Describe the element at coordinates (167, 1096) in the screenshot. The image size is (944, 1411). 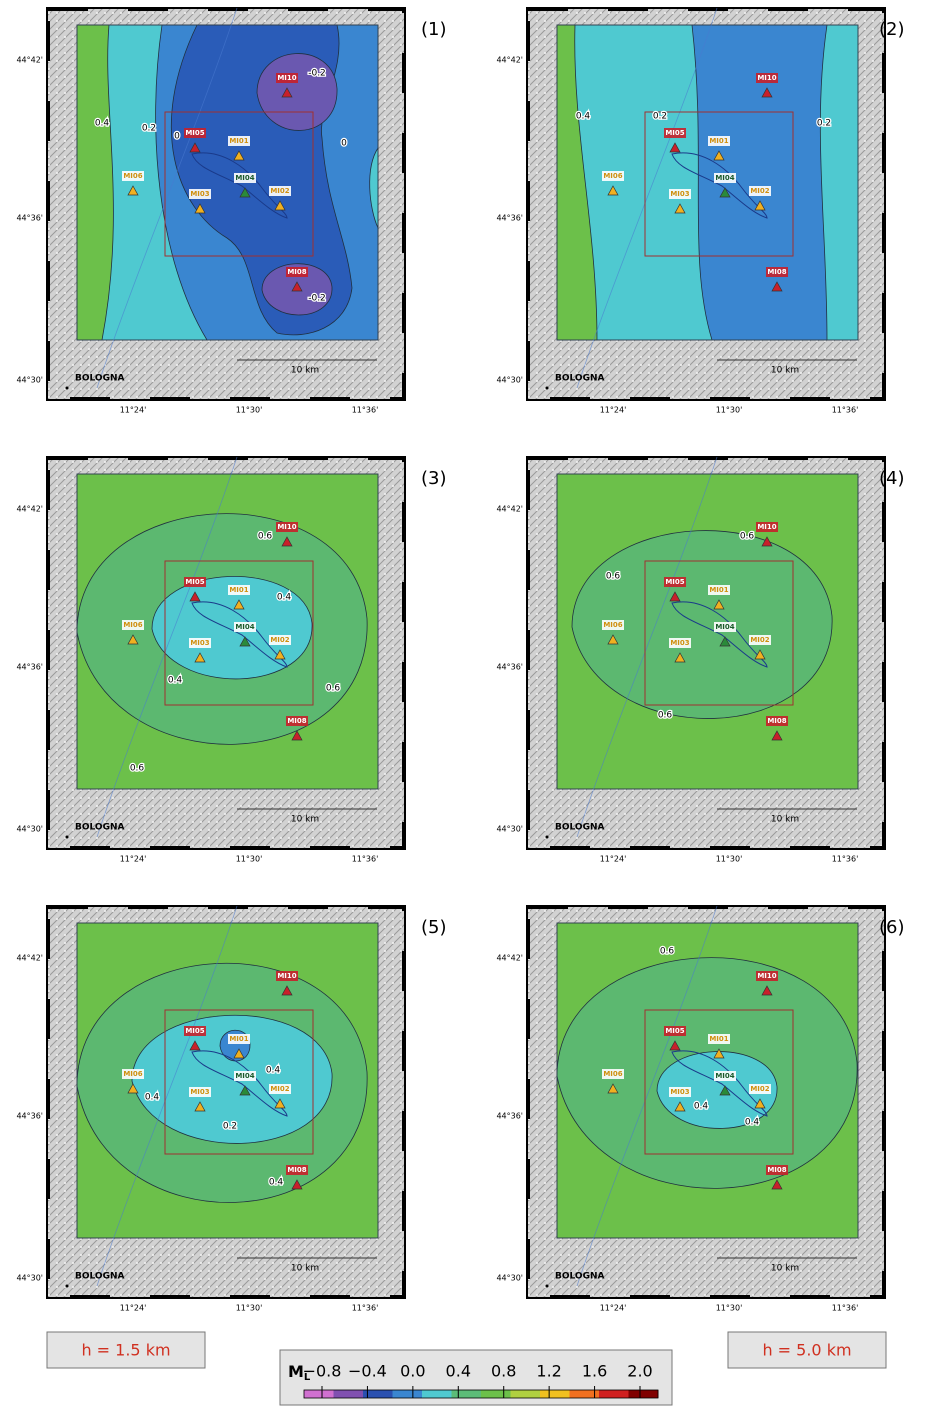
I see `river` at that location.